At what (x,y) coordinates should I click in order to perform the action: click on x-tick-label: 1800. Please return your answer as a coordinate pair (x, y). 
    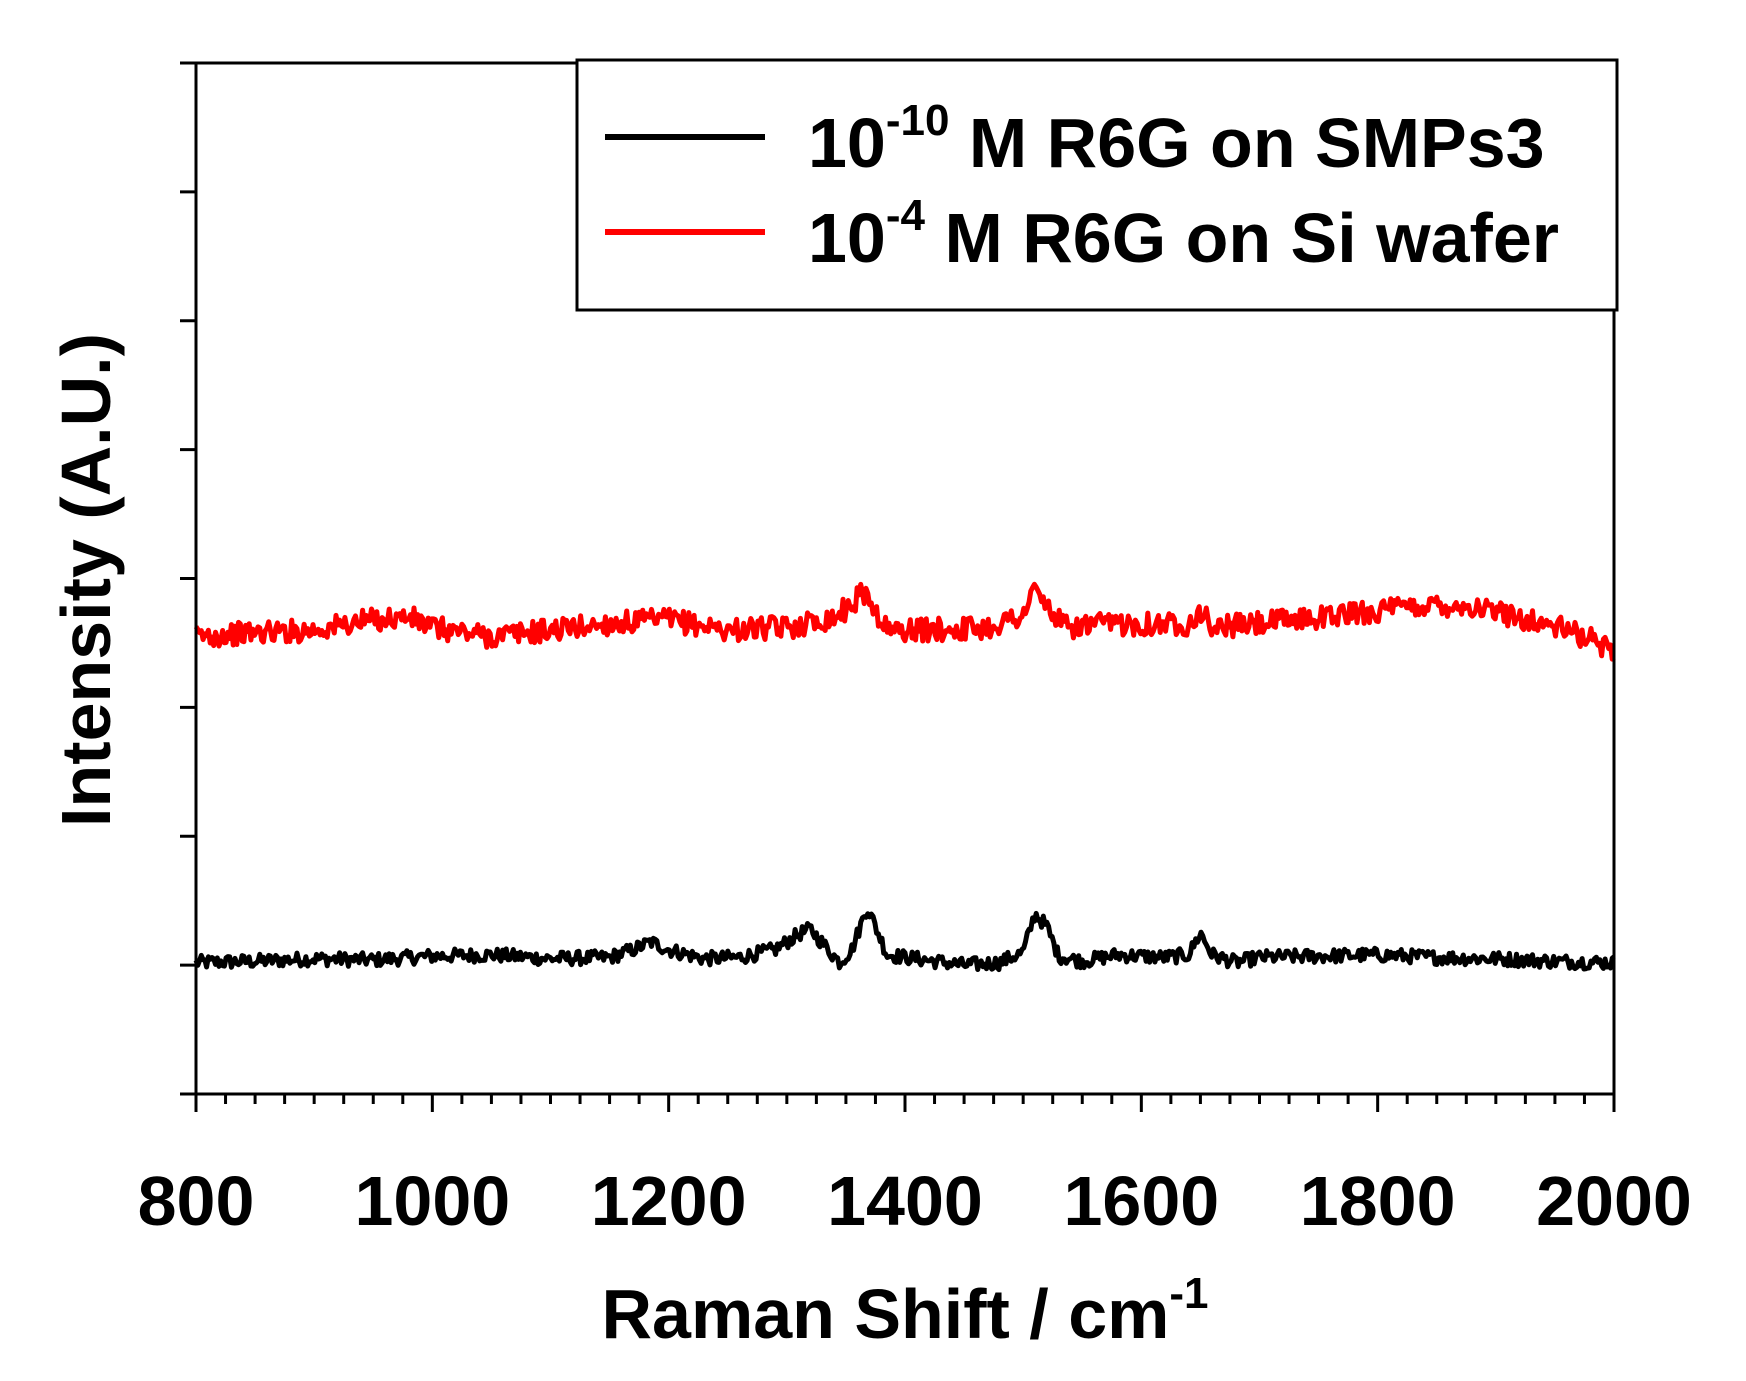
    Looking at the image, I should click on (1378, 1201).